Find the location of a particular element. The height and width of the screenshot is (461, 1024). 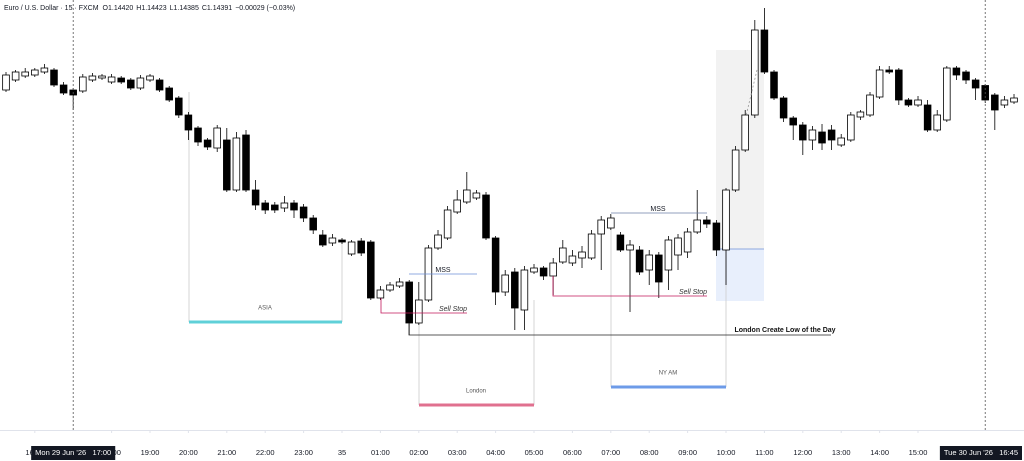

x-tick-label: 35 is located at coordinates (342, 452).